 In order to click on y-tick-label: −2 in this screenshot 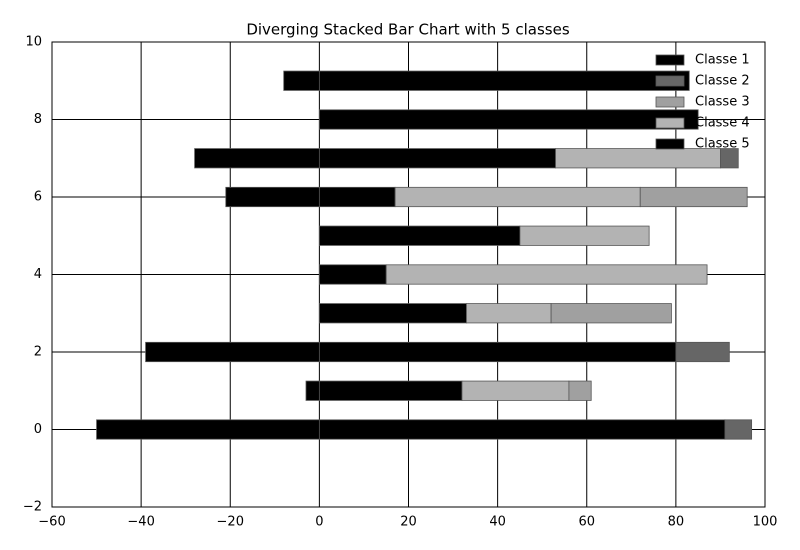, I will do `click(32, 507)`.